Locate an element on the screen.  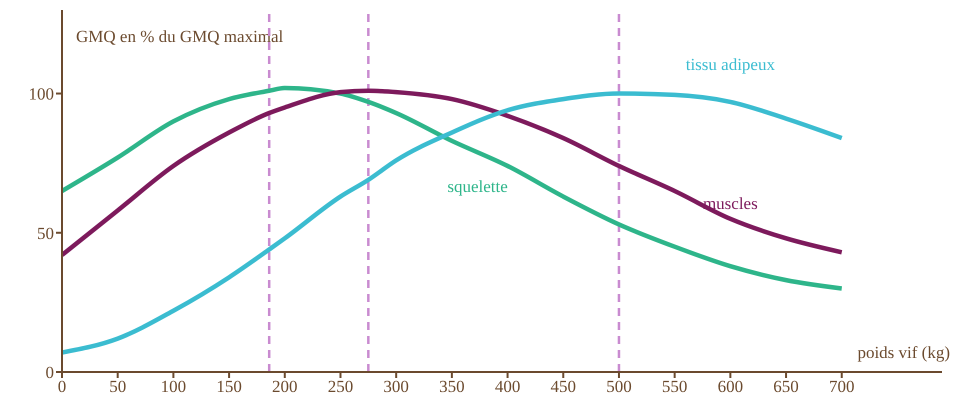
x-tick-label: 200 is located at coordinates (285, 386).